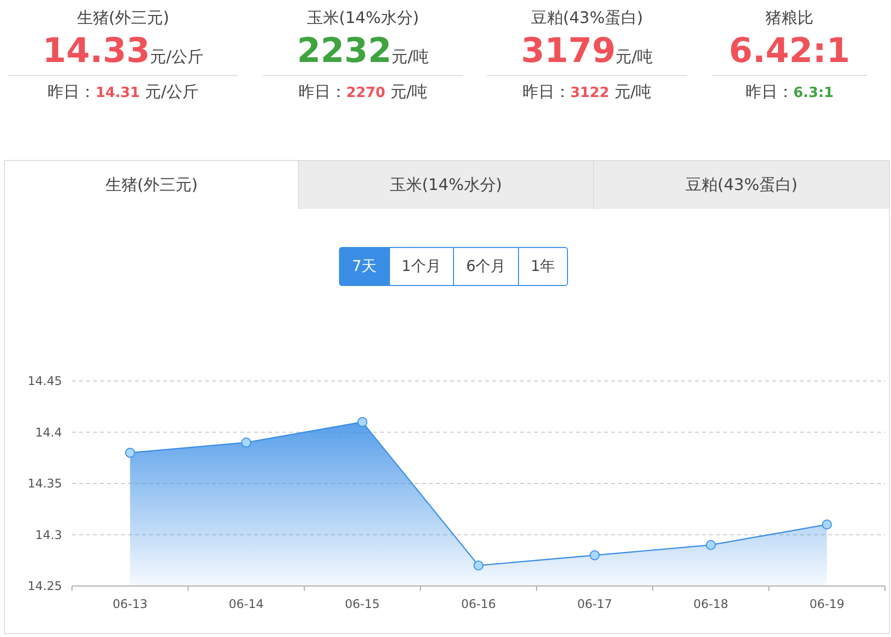  I want to click on text: 生猪(外三元), so click(123, 18).